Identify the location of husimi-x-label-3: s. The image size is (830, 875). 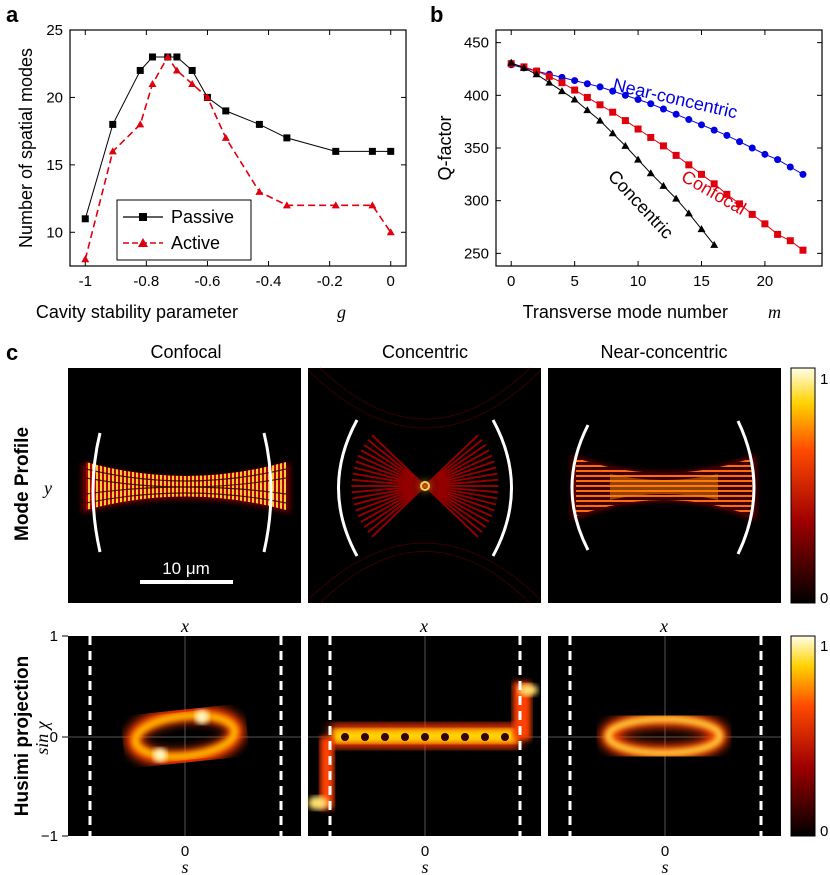
(664, 866).